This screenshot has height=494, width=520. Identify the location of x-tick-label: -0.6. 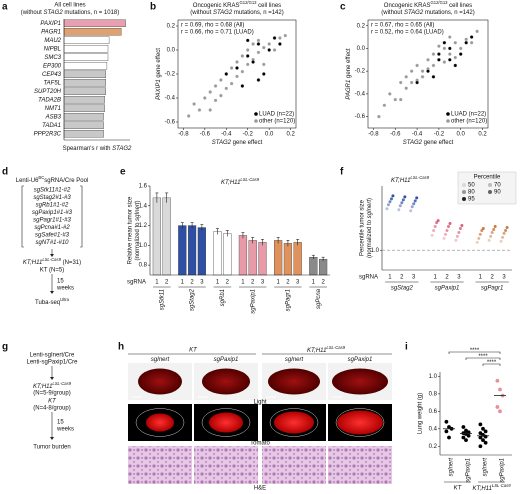
(205, 135).